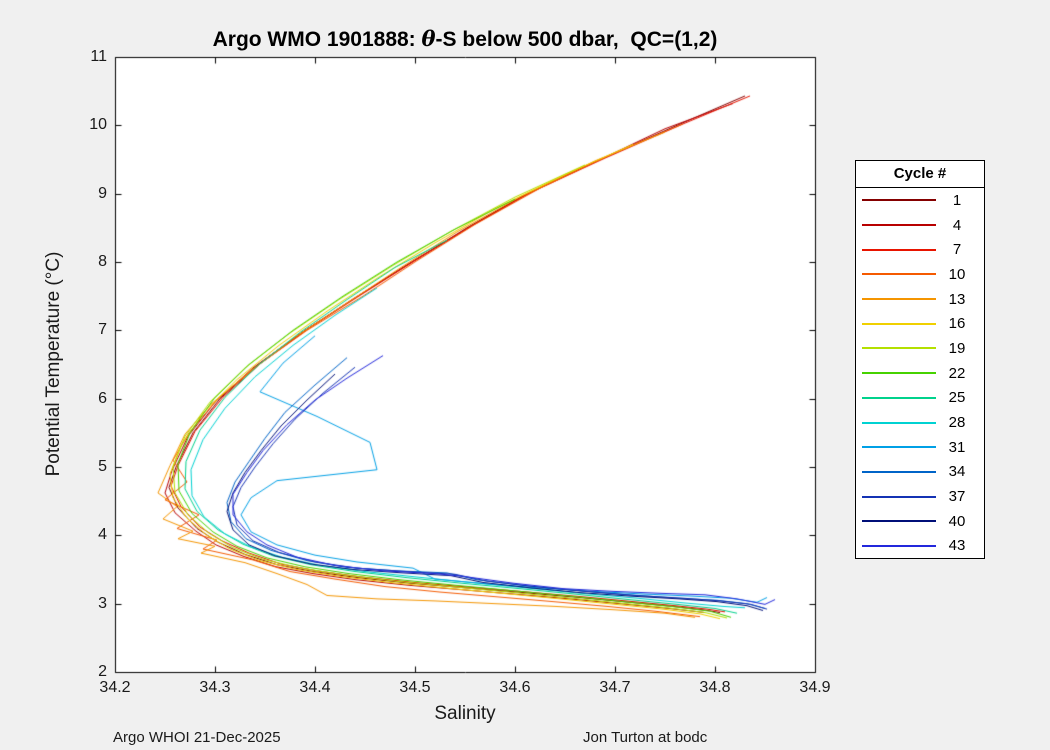 The height and width of the screenshot is (750, 1050). Describe the element at coordinates (957, 274) in the screenshot. I see `legend-entry-label: 10` at that location.